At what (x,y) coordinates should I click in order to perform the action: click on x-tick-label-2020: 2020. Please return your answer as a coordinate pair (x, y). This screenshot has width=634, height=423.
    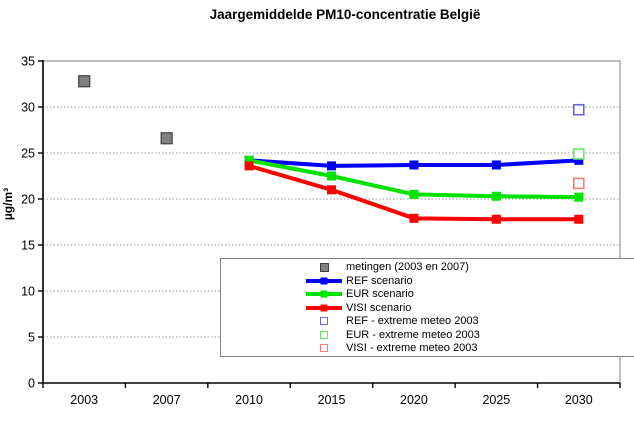
    Looking at the image, I should click on (414, 400).